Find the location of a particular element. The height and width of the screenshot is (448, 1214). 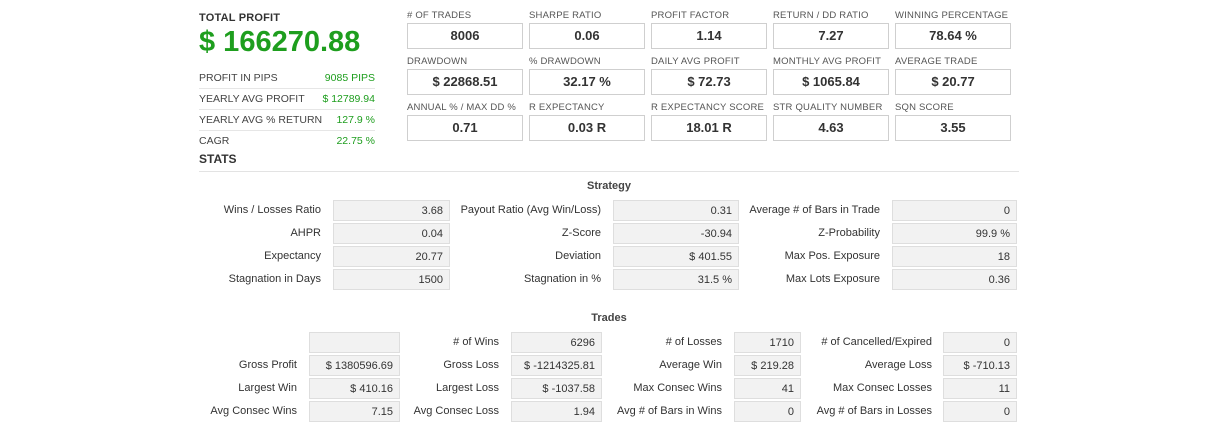

metric-label: PROFIT FACTOR is located at coordinates (690, 15).